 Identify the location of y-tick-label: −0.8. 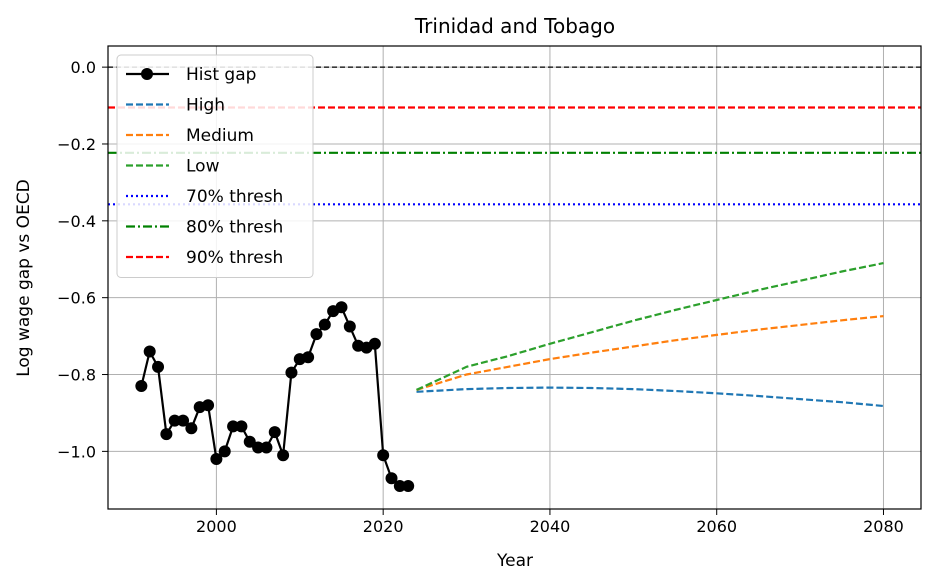
(76, 375).